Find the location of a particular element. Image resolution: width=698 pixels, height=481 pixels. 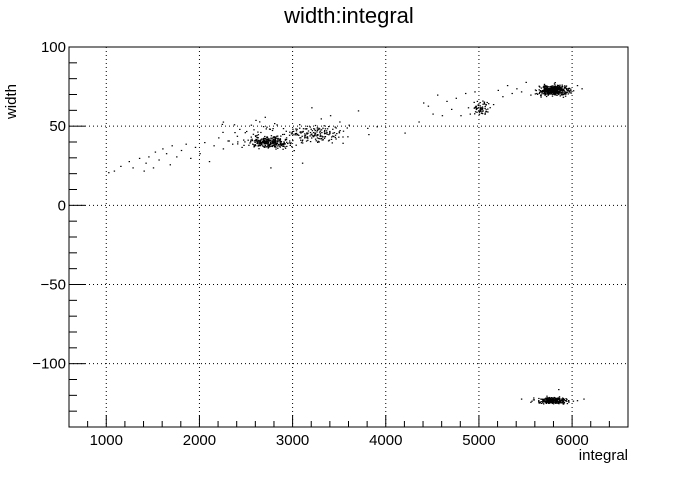

y-tick-label: 50 is located at coordinates (57, 126).